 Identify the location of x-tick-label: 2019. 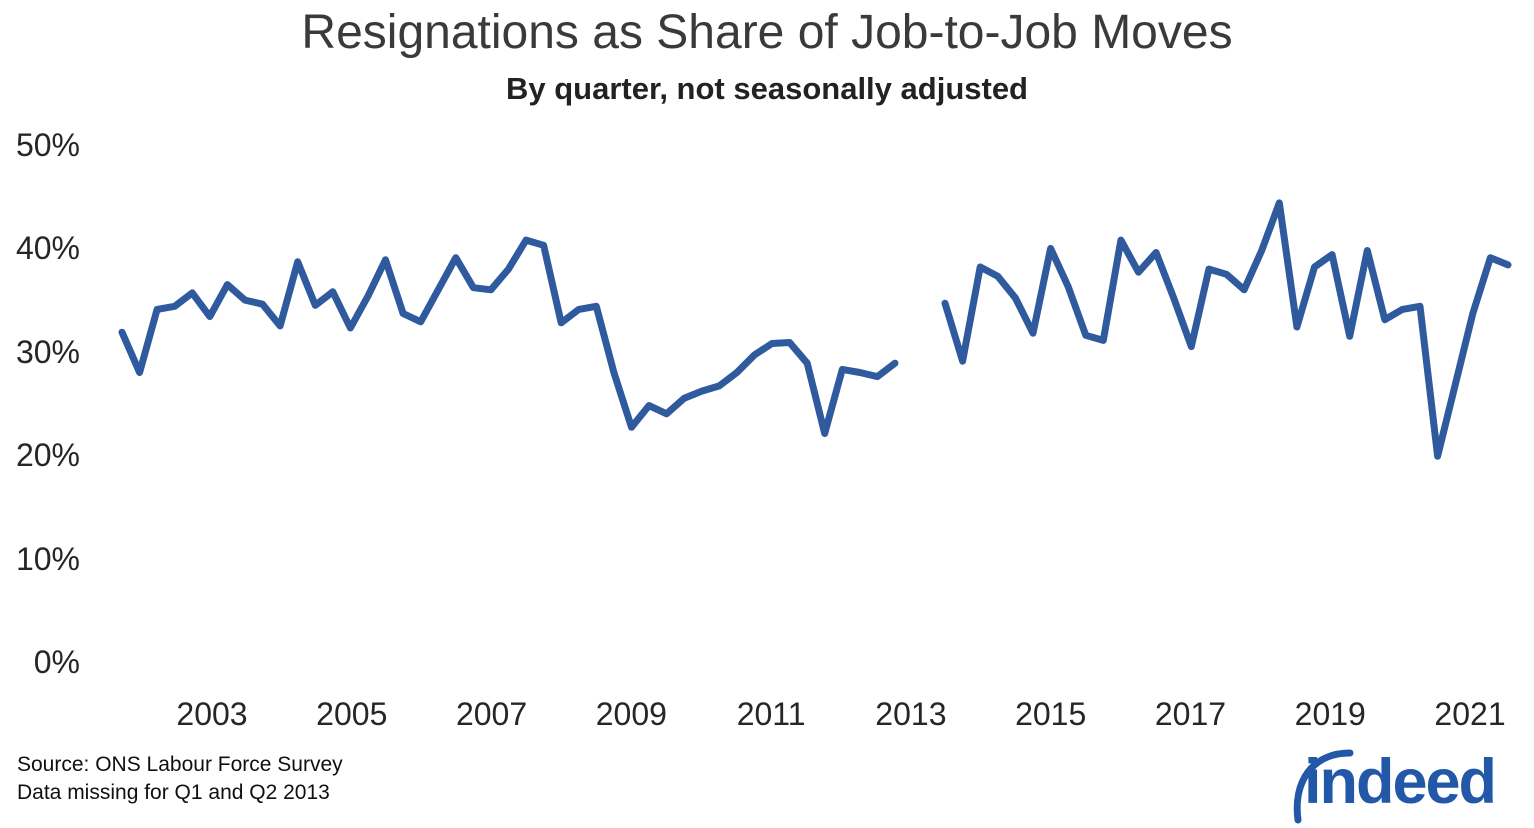
(1330, 714).